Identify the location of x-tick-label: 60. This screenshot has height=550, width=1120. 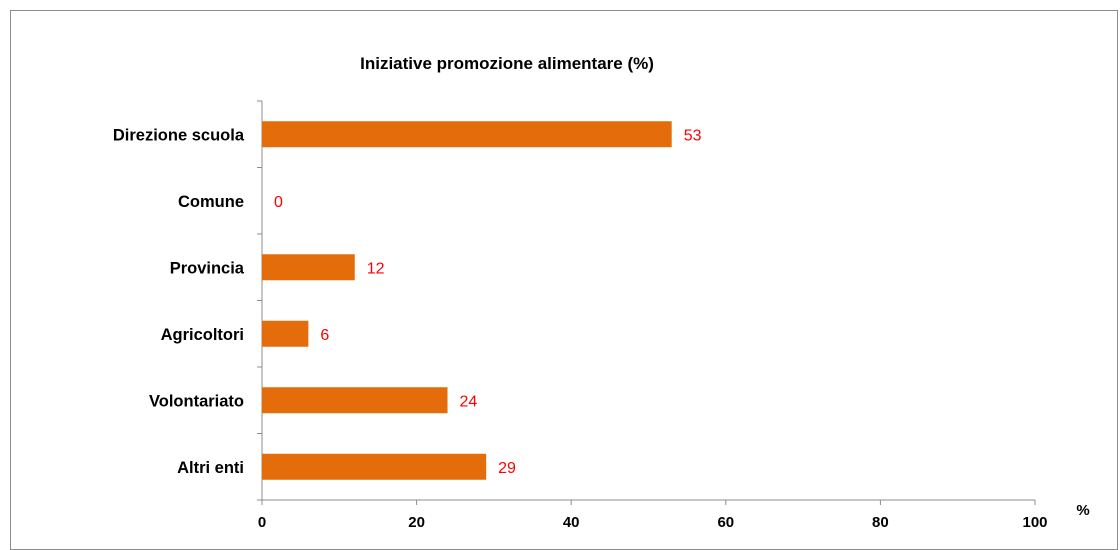
(725, 522).